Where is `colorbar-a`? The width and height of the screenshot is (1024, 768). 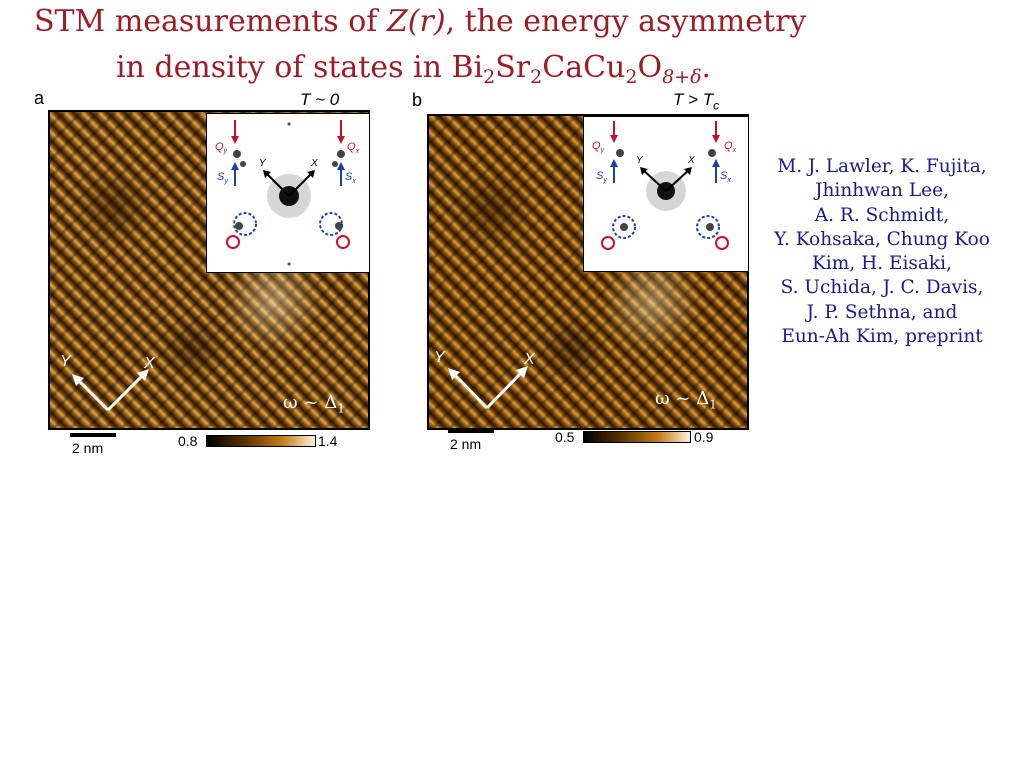 colorbar-a is located at coordinates (261, 441).